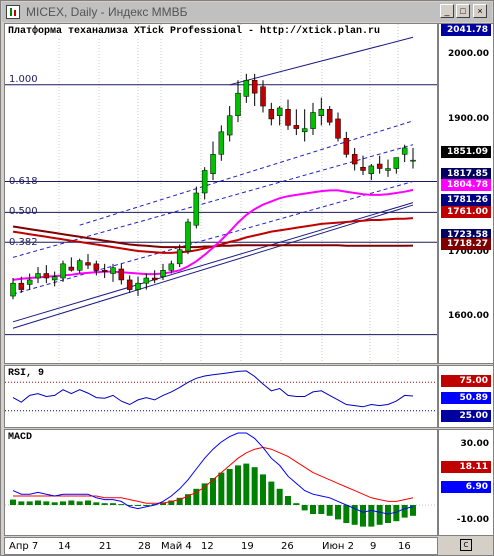 This screenshot has width=494, height=556. I want to click on macd-level-line: 6.90, so click(466, 487).